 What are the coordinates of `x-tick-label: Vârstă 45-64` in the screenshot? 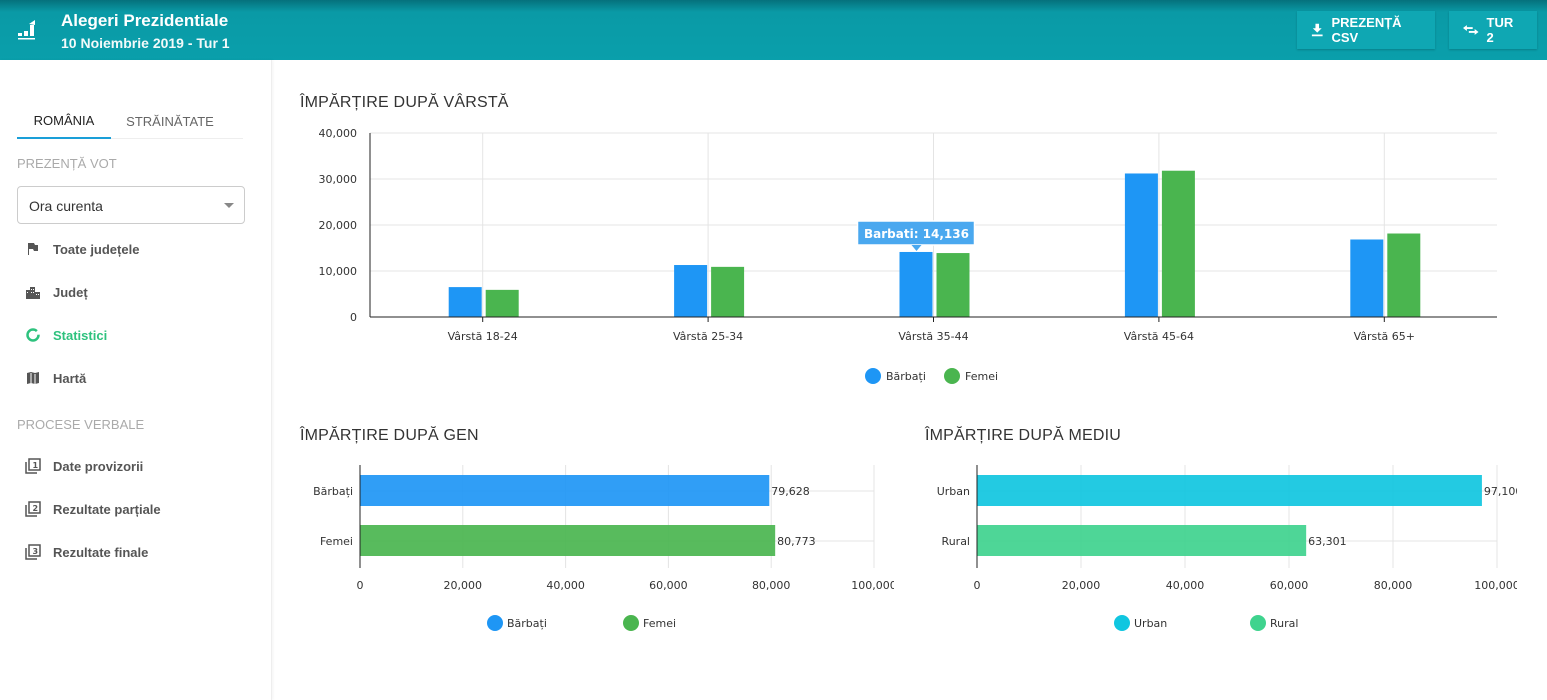 It's located at (1159, 336).